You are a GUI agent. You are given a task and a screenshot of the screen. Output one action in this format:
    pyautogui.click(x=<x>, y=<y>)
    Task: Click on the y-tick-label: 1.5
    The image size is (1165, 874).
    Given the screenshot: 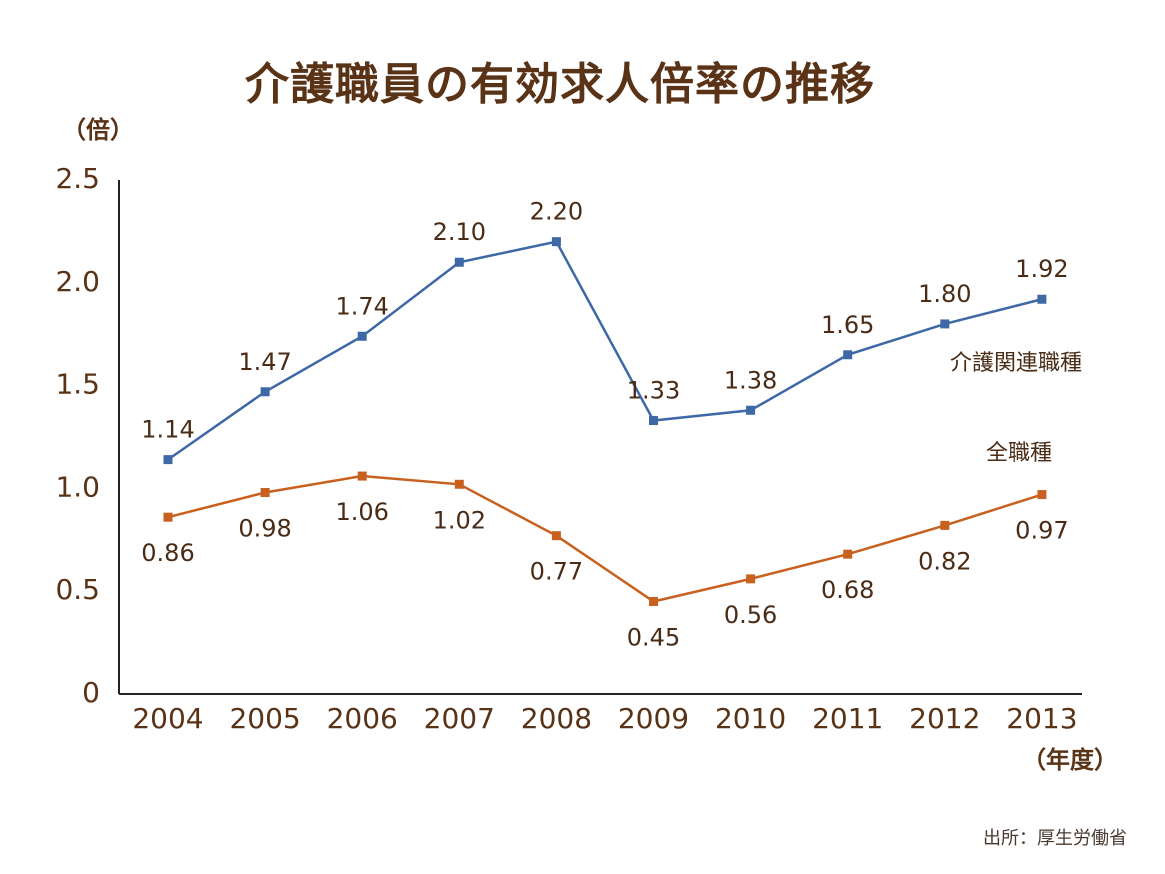 What is the action you would take?
    pyautogui.click(x=77, y=384)
    